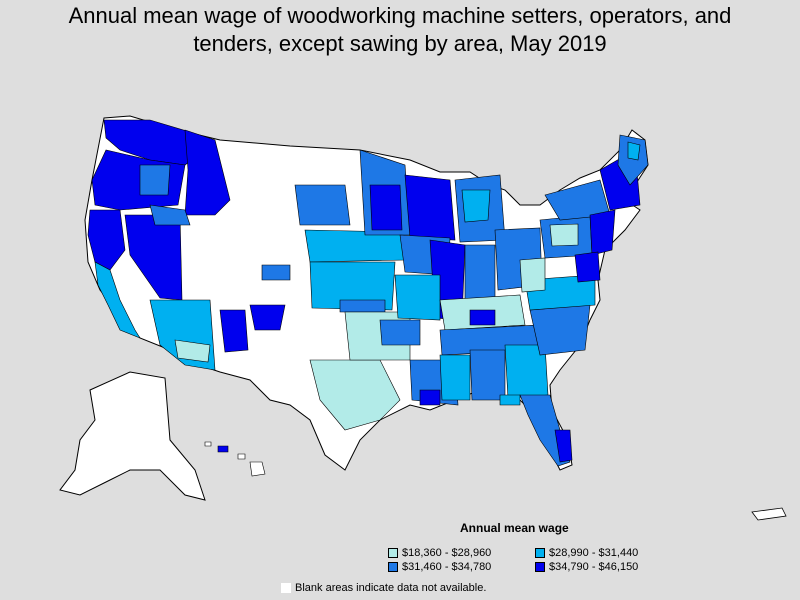 The image size is (800, 600). Describe the element at coordinates (476, 206) in the screenshot. I see `region-mi-north` at that location.